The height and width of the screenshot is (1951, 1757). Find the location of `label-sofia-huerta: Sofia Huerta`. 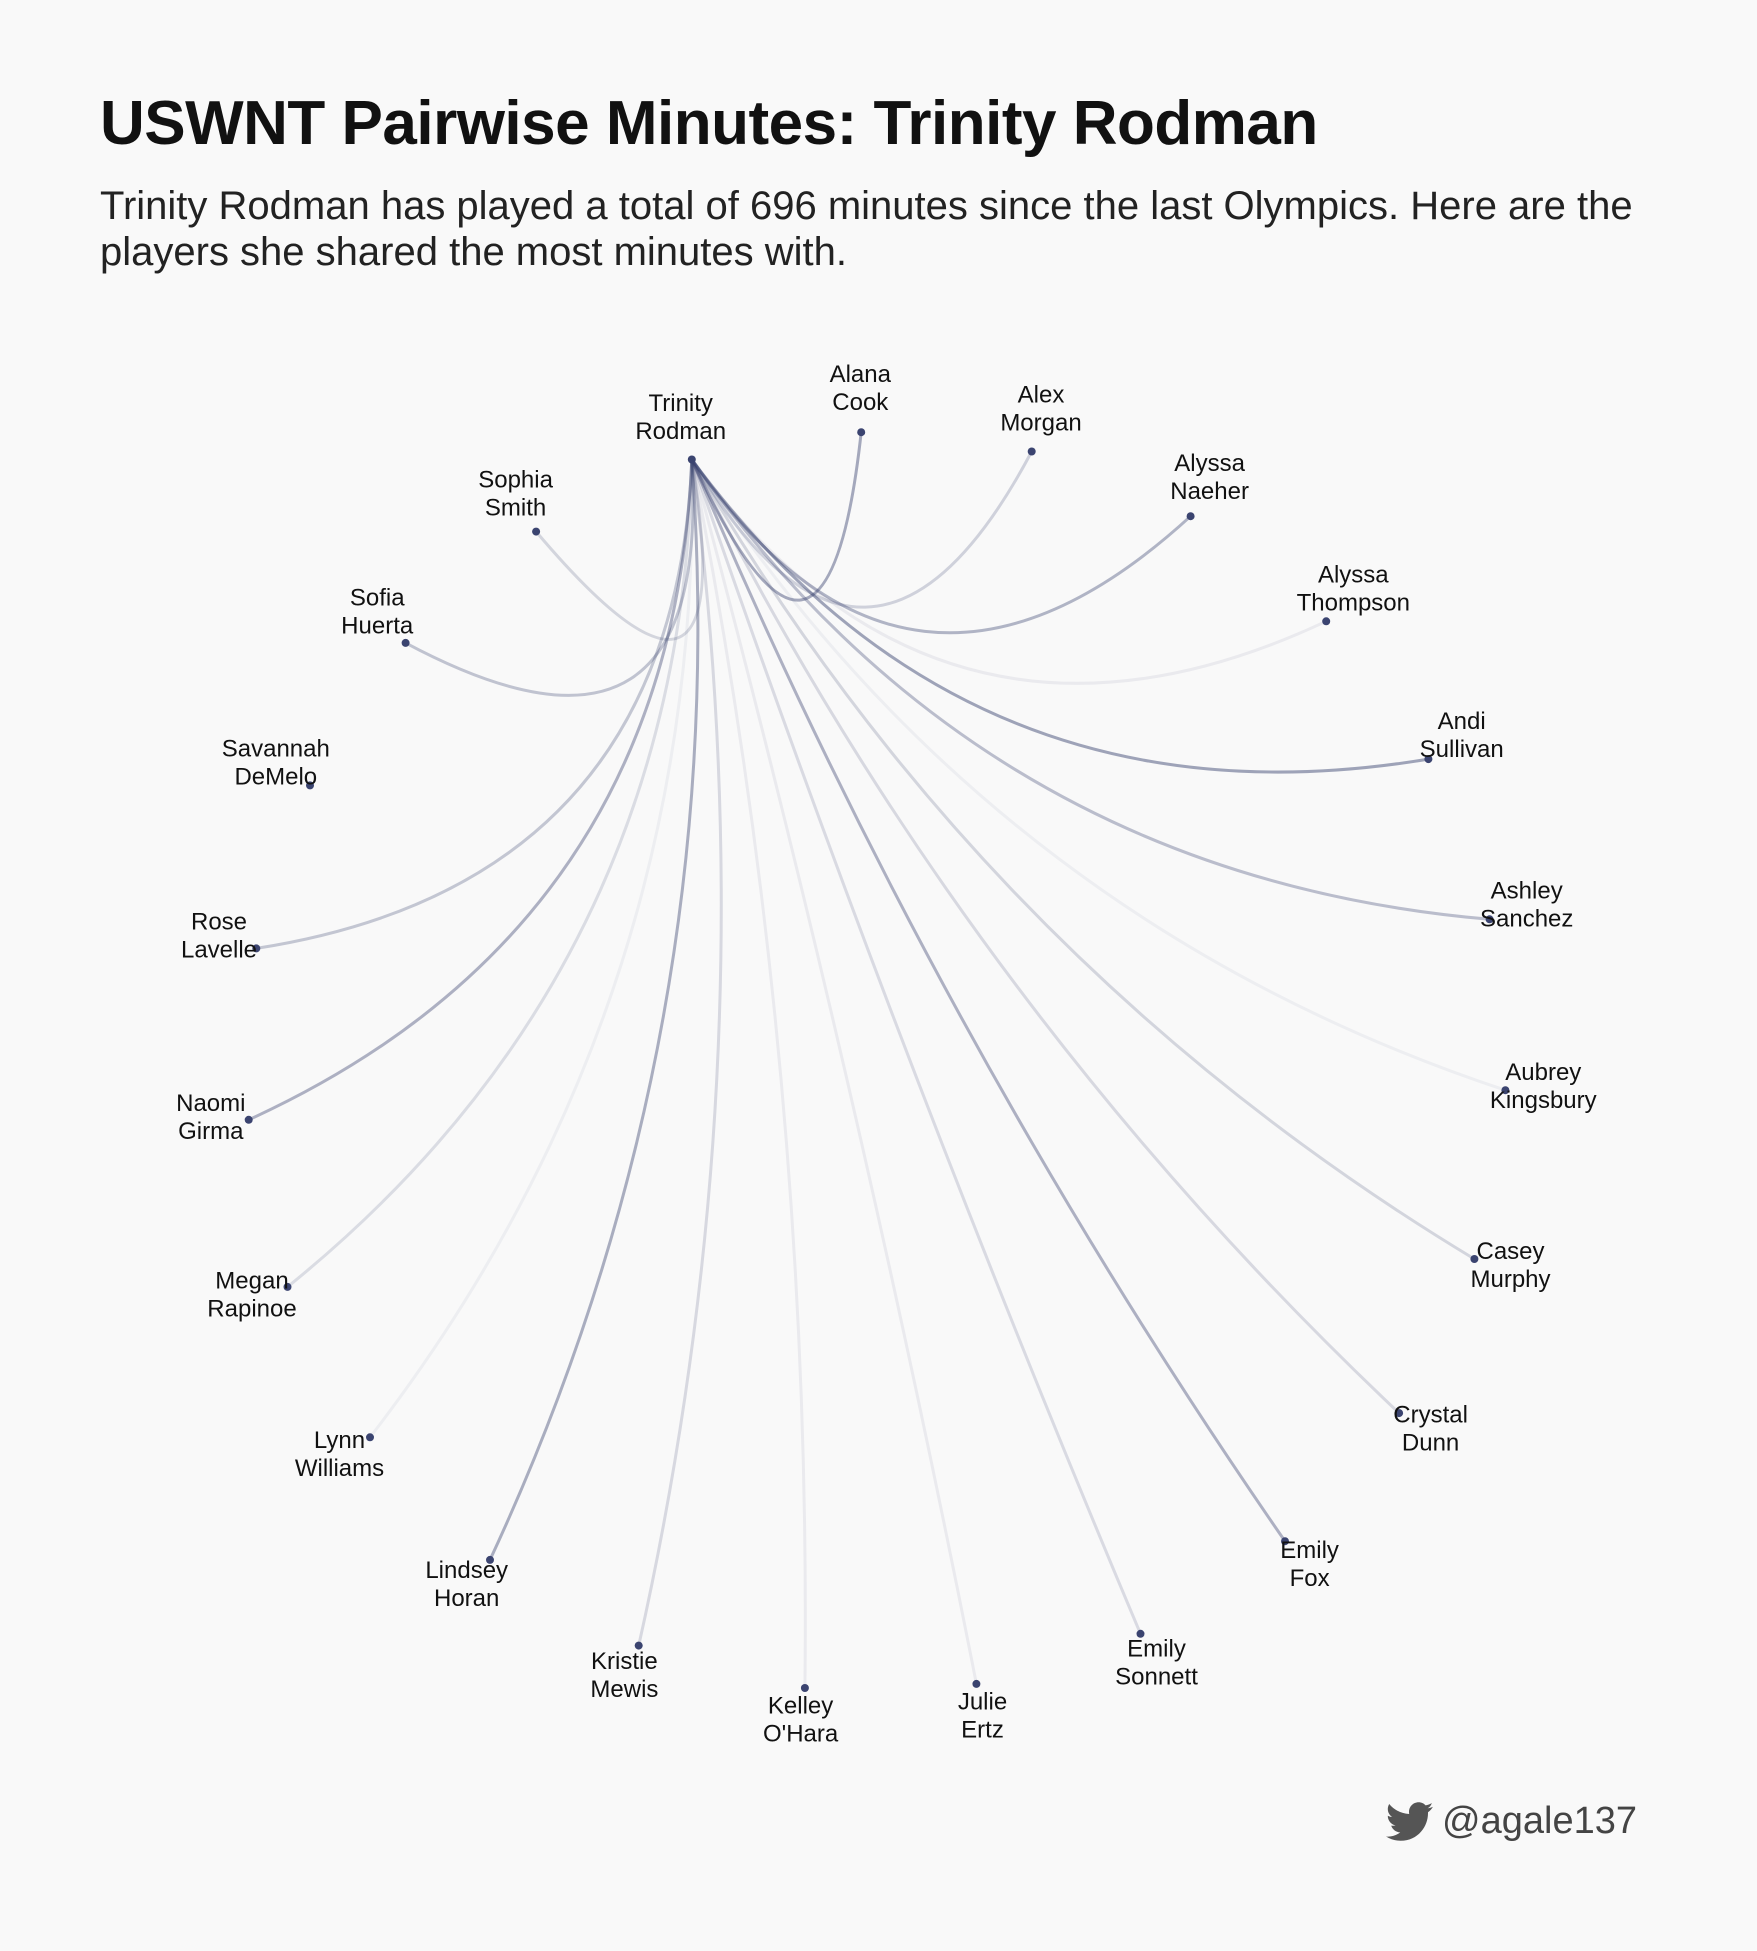

label-sofia-huerta: Sofia Huerta is located at coordinates (377, 612).